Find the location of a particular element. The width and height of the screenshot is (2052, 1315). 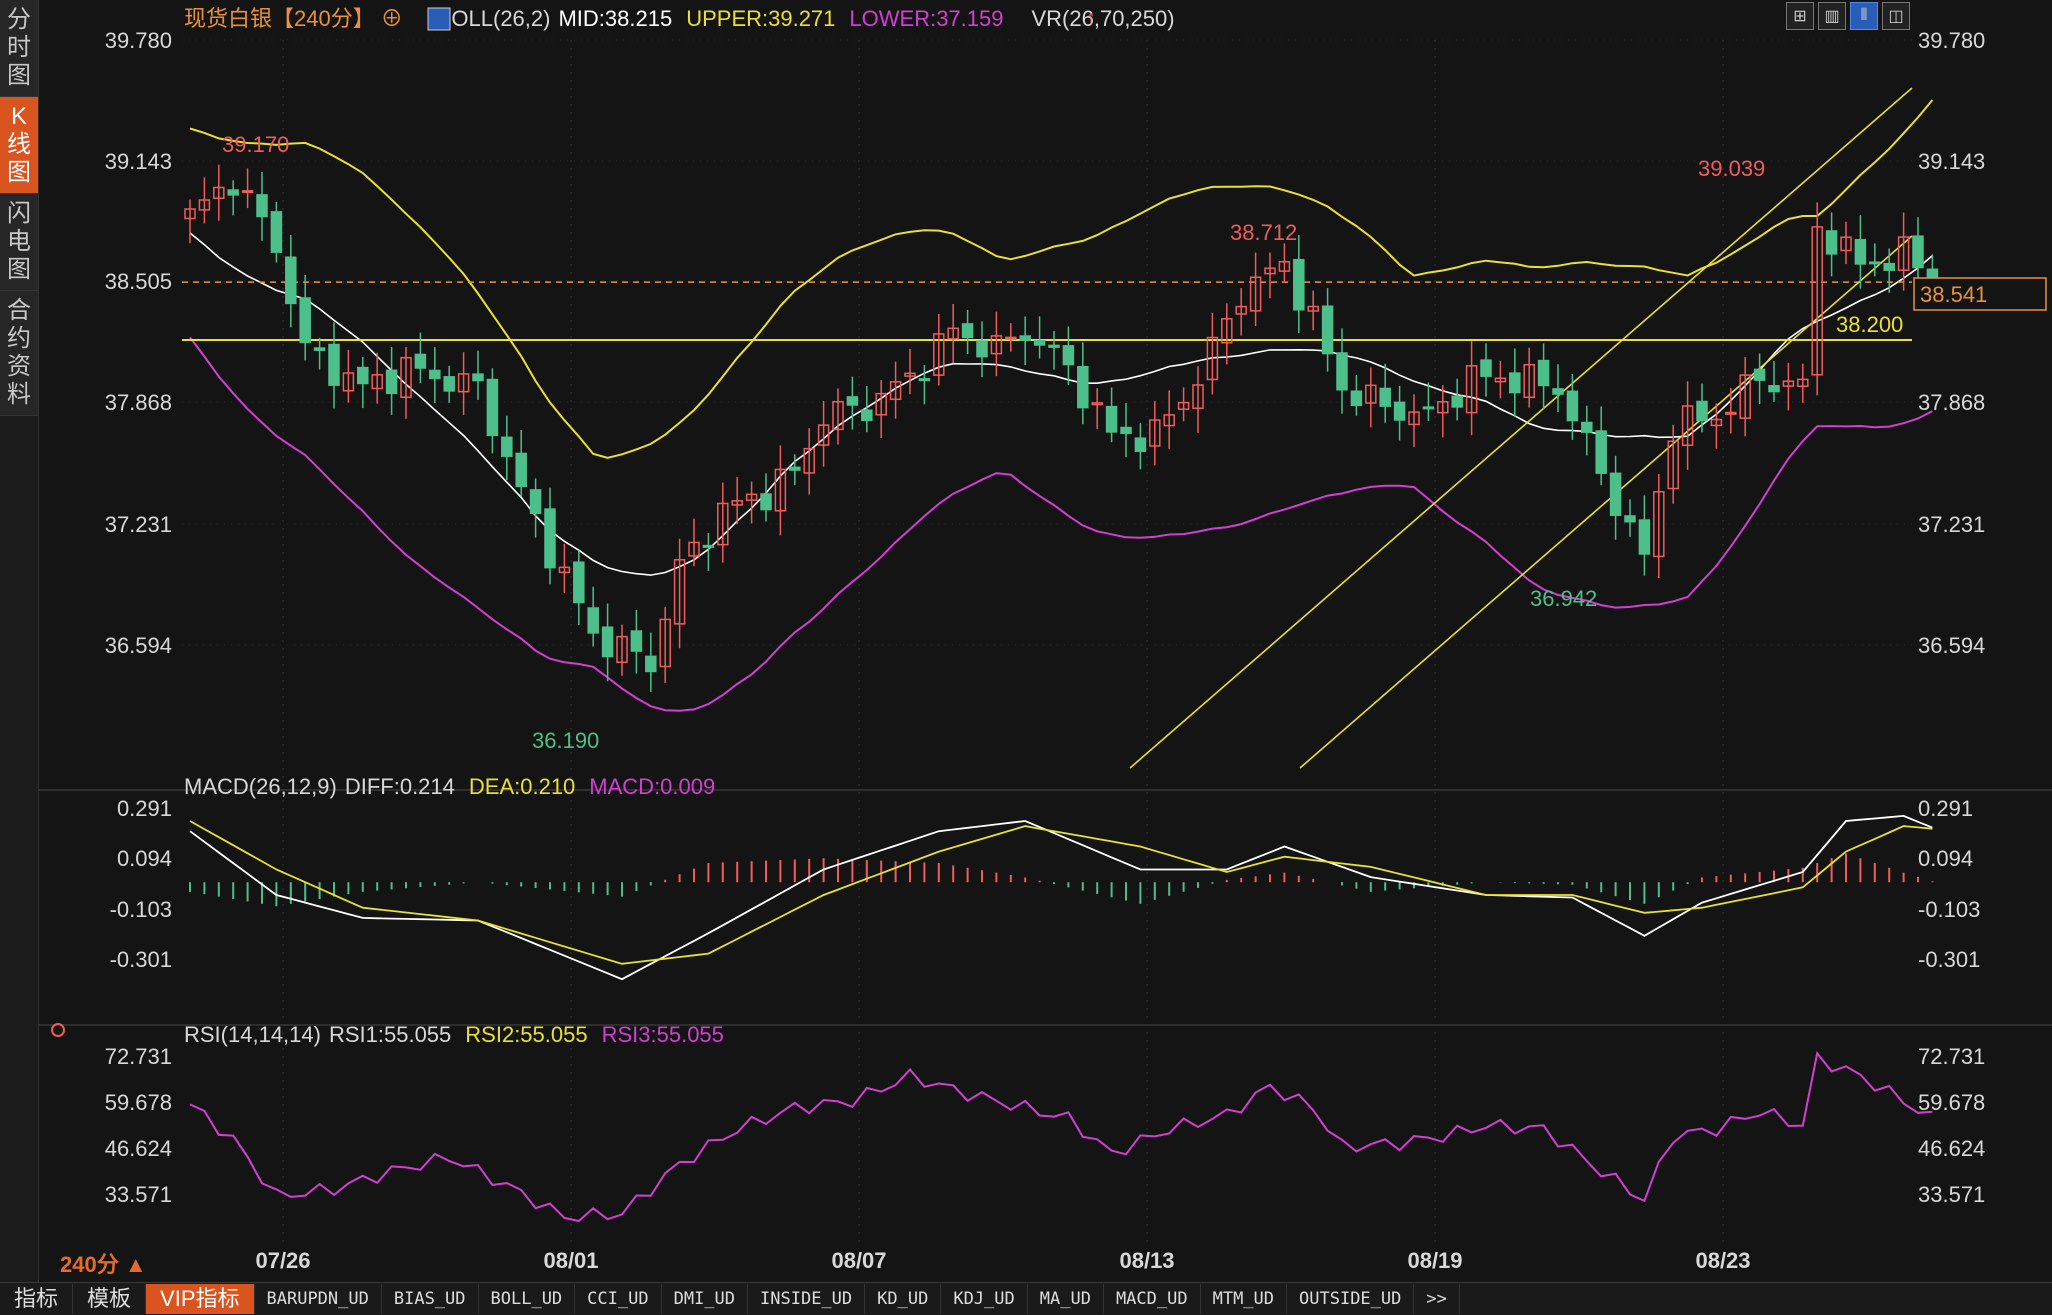

indicator-tab: KDJ_UD is located at coordinates (984, 1299).